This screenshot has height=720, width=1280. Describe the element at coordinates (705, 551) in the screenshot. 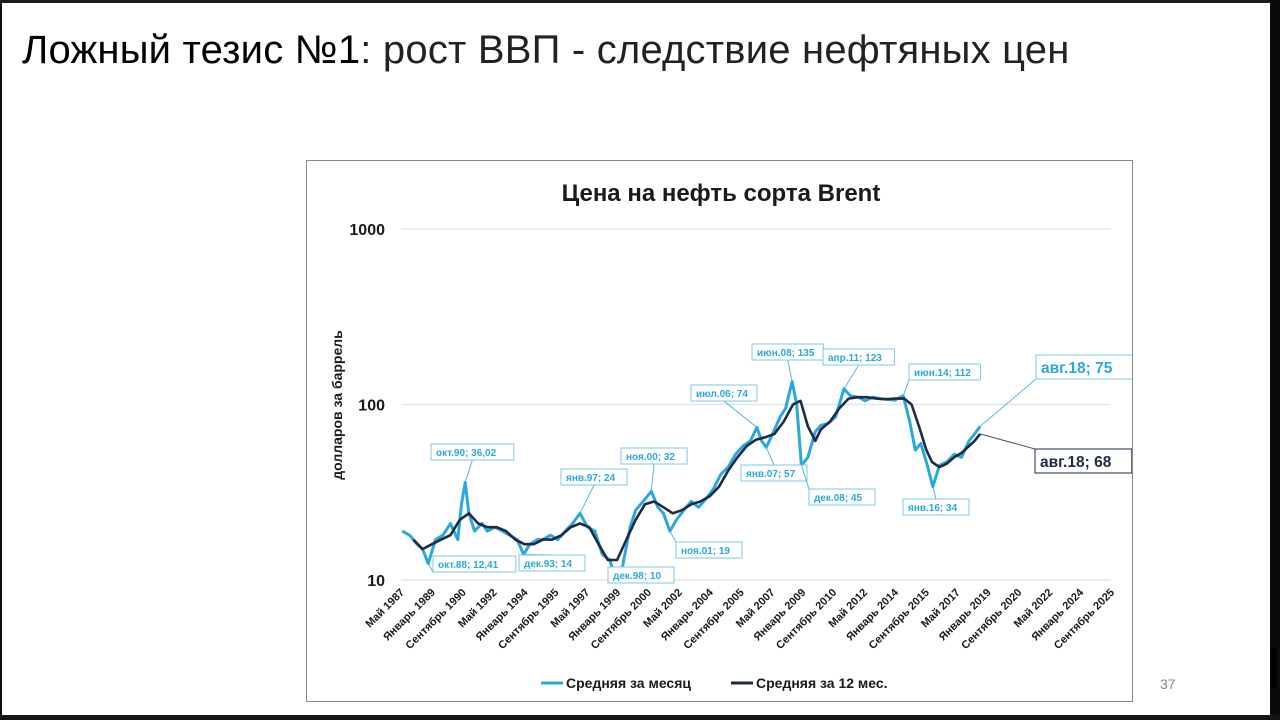

I see `annotation-label: ноя.01; 19` at that location.